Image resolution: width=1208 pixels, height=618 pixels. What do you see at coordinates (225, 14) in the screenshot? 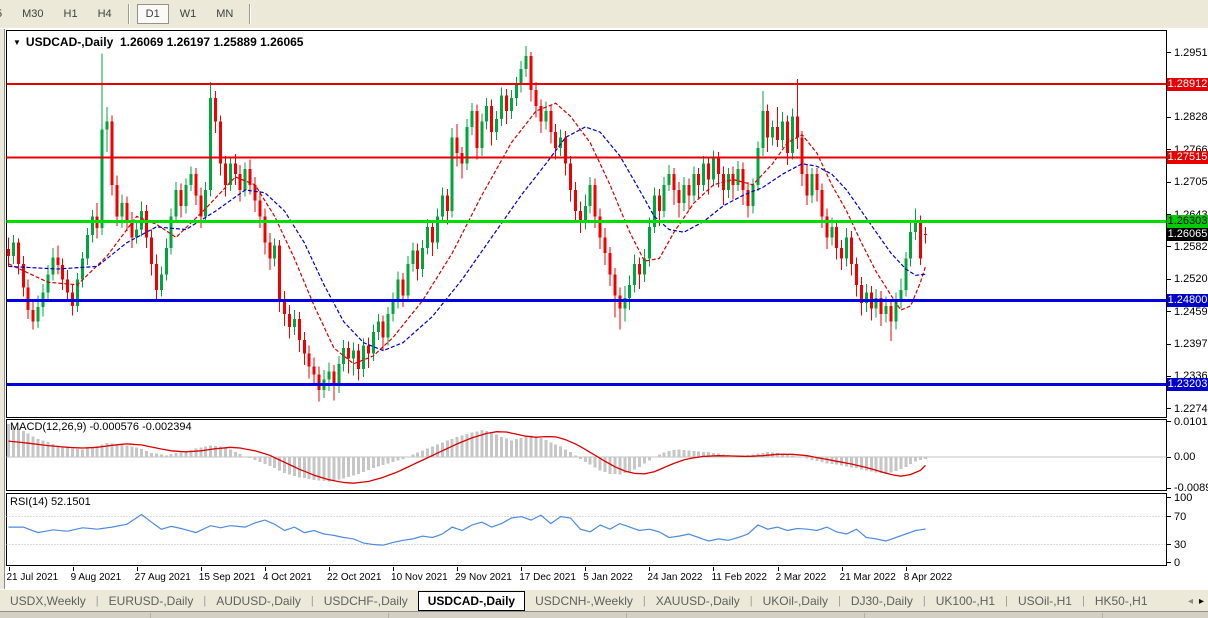
I see `timeframe-button-mn: MN` at bounding box center [225, 14].